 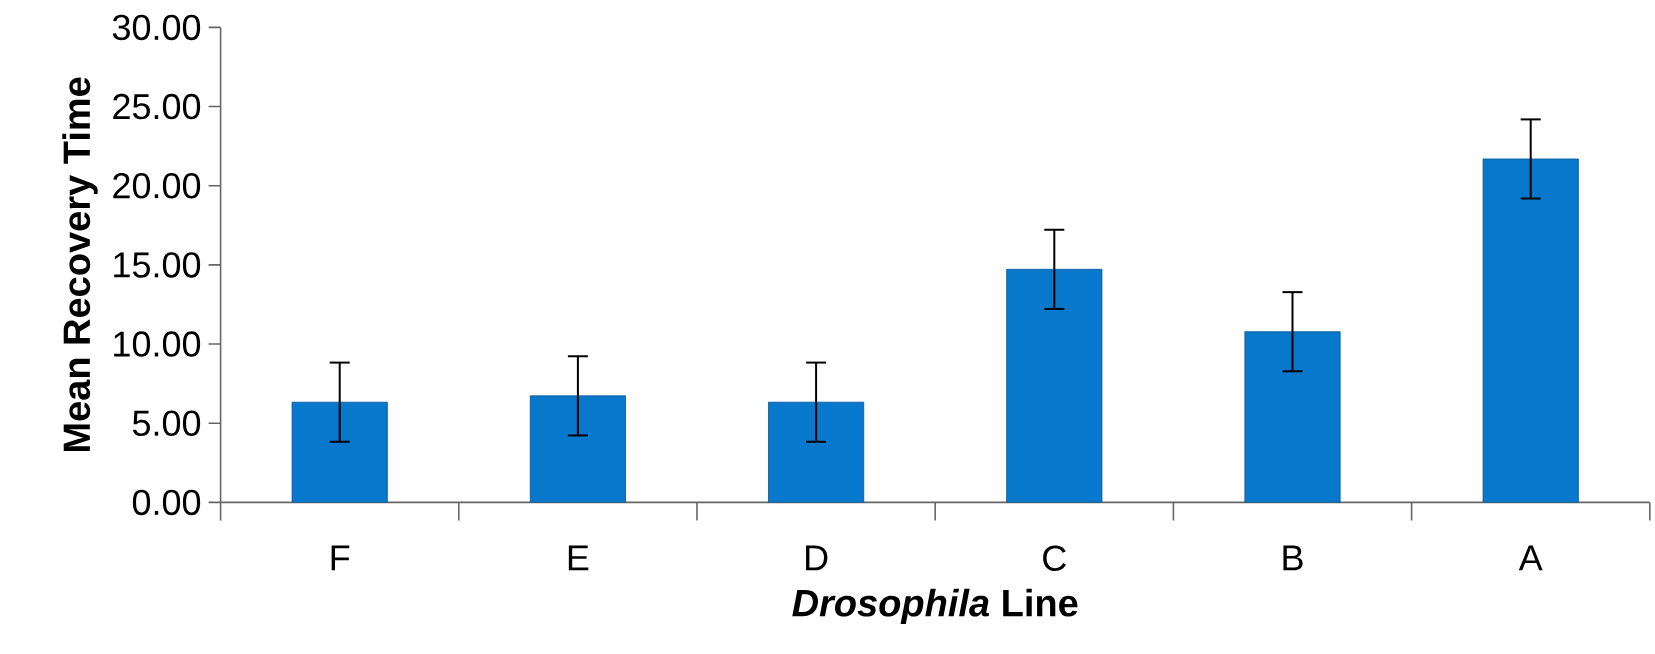 What do you see at coordinates (166, 502) in the screenshot?
I see `y-tick-label: 0.00` at bounding box center [166, 502].